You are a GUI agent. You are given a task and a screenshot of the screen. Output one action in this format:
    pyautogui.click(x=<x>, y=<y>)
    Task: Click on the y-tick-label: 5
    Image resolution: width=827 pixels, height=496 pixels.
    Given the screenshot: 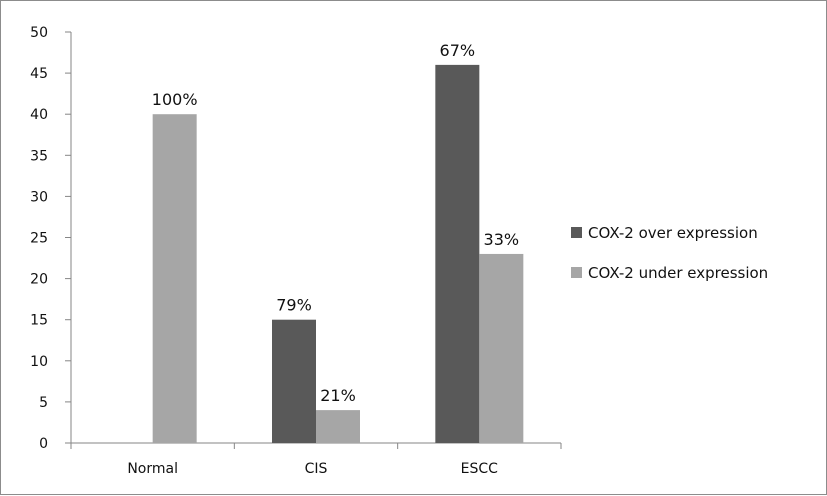 What is the action you would take?
    pyautogui.click(x=43, y=403)
    